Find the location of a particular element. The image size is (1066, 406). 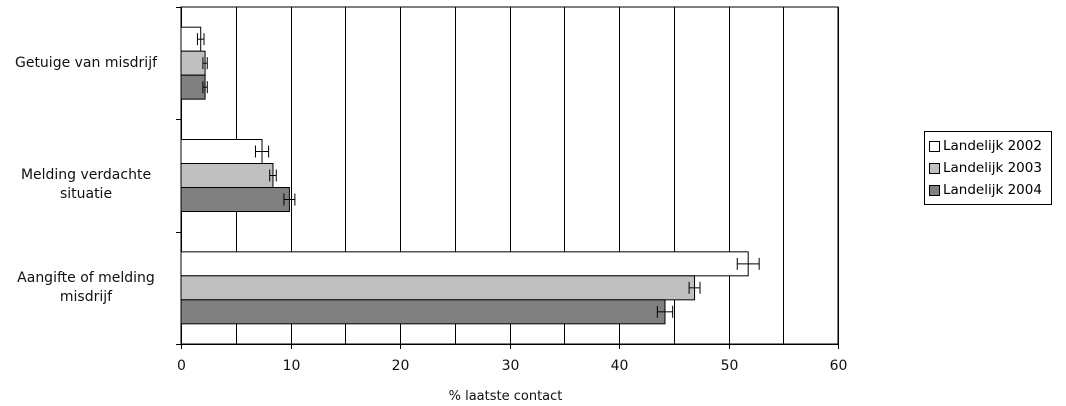

category-label: Getuige van misdrijf is located at coordinates (86, 63).